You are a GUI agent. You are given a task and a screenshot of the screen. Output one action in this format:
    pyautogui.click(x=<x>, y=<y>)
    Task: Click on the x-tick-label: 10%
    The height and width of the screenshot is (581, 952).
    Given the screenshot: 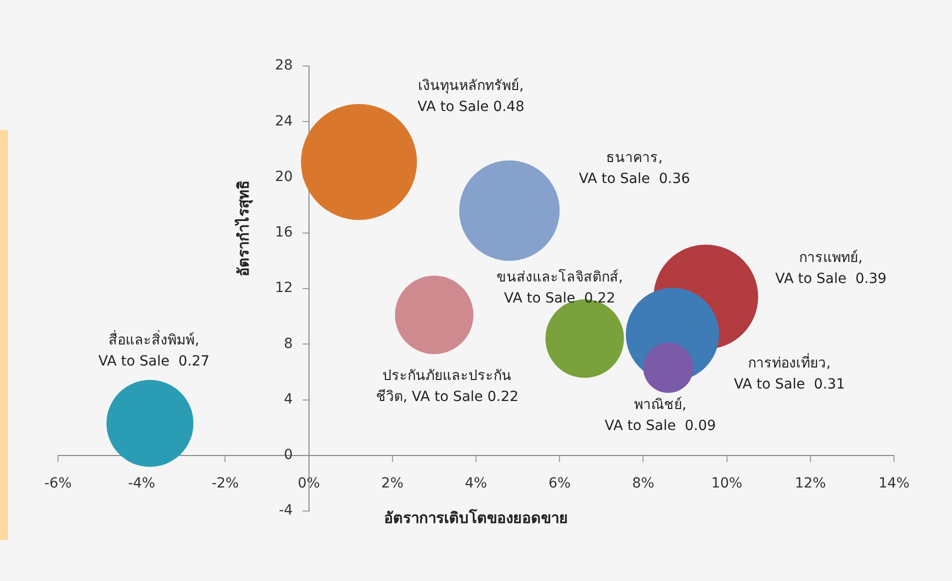 What is the action you would take?
    pyautogui.click(x=726, y=483)
    